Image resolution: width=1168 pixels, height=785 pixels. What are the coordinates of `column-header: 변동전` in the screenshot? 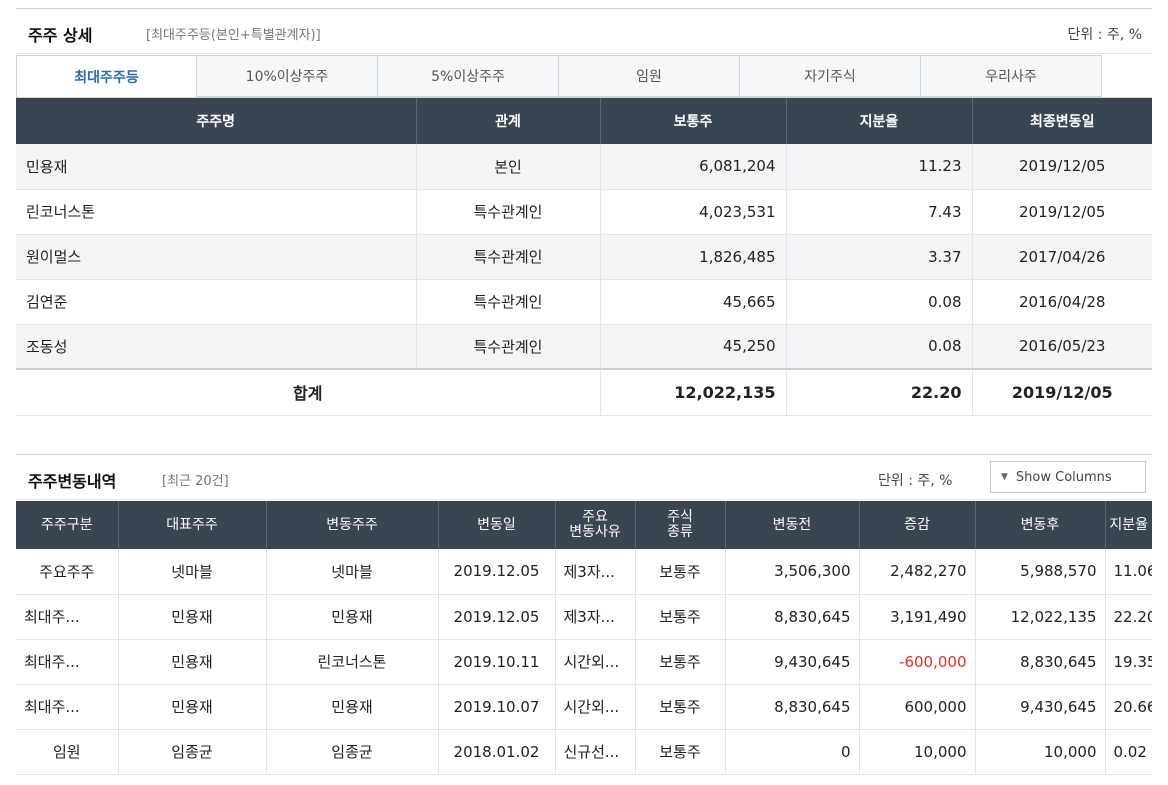 It's located at (791, 525).